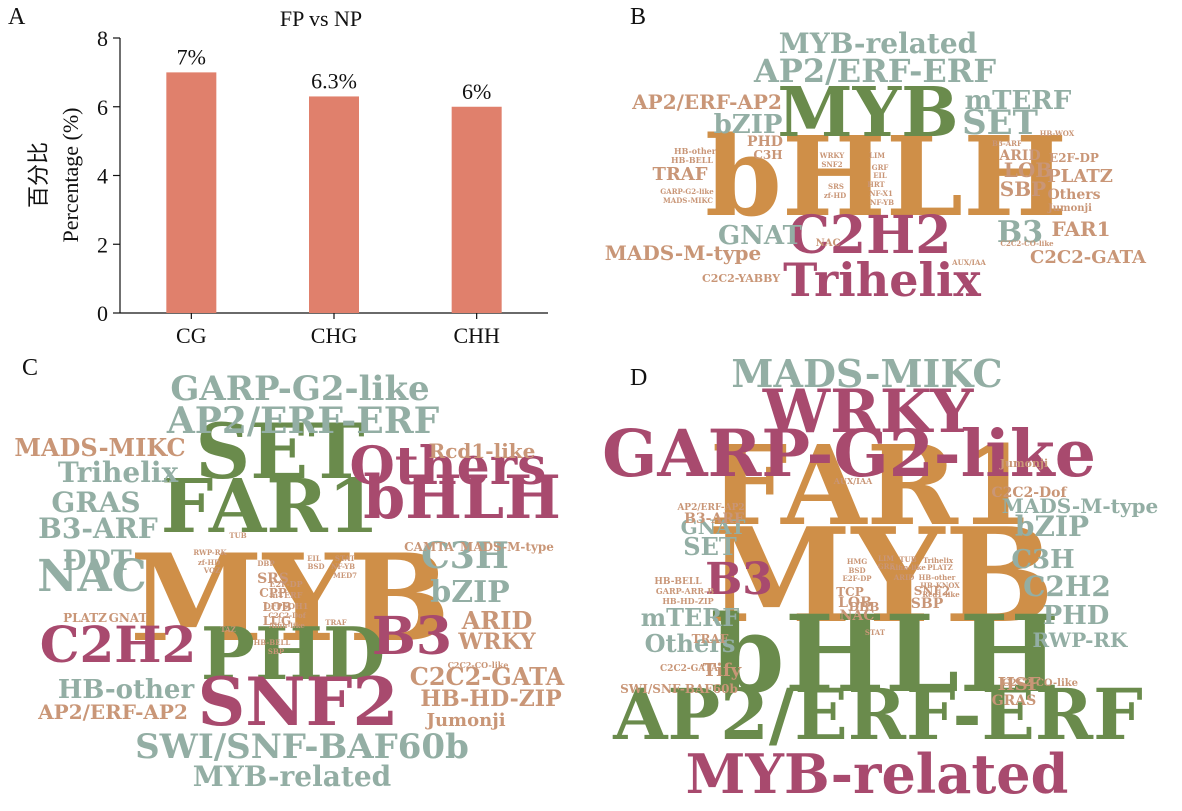 This screenshot has width=1182, height=811. What do you see at coordinates (112, 712) in the screenshot?
I see `word-c-ap2-erf-ap2: AP2/ERF-AP2` at bounding box center [112, 712].